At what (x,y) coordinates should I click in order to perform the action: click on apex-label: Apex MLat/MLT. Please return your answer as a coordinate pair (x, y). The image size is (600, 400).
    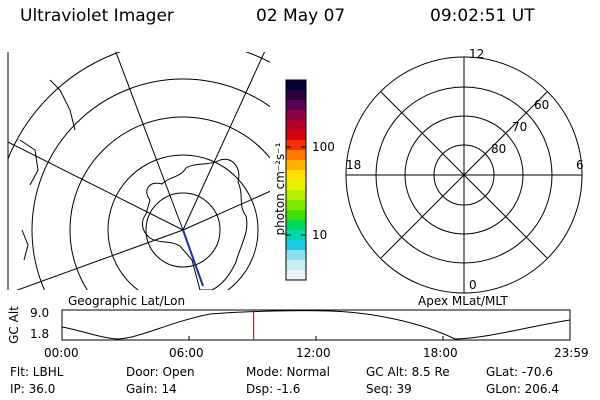
    Looking at the image, I should click on (463, 301).